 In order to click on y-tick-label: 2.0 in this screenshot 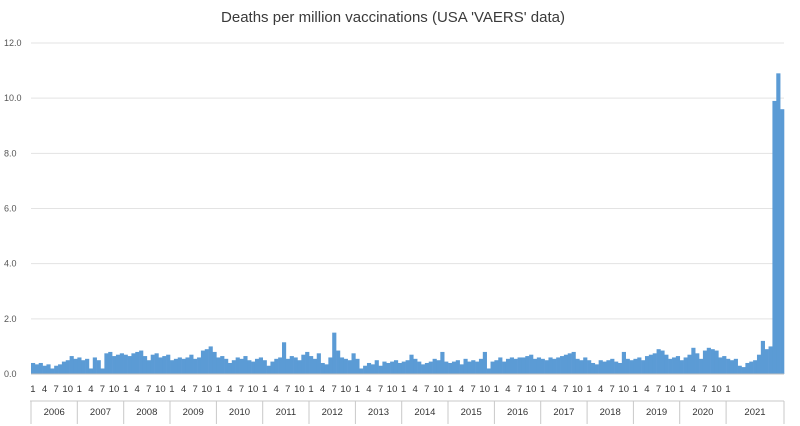, I will do `click(10, 319)`.